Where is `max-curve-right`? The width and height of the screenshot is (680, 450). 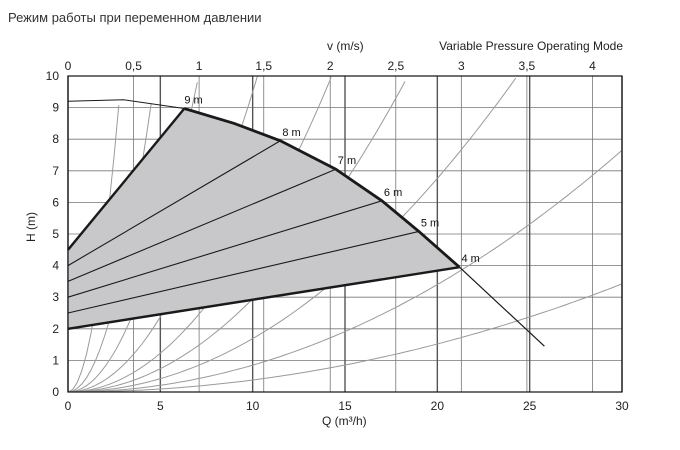
max-curve-right is located at coordinates (502, 306).